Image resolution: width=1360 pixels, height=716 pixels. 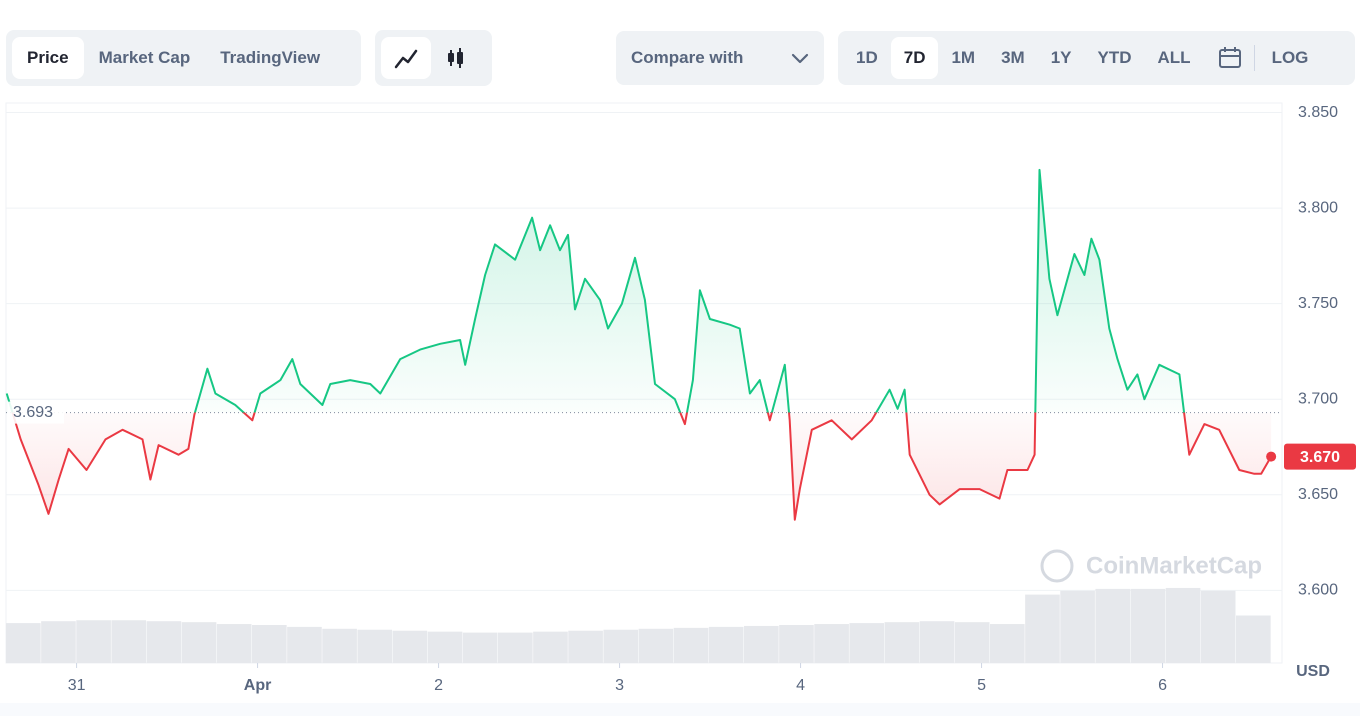 I want to click on range-button: 1Y, so click(x=1061, y=57).